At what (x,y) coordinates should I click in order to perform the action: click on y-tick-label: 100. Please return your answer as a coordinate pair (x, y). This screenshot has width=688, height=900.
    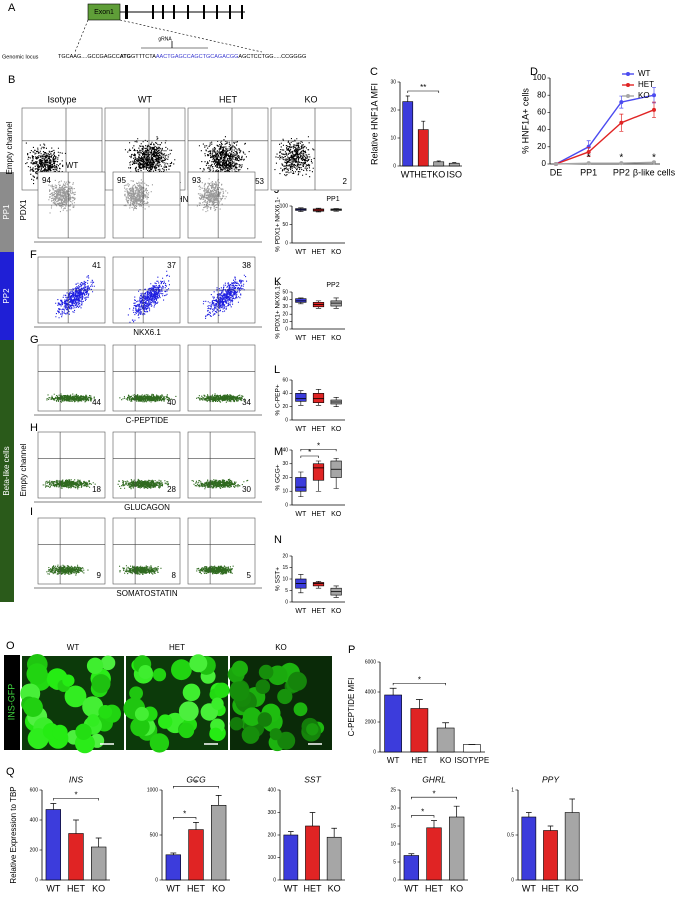
    Looking at the image, I should click on (272, 858).